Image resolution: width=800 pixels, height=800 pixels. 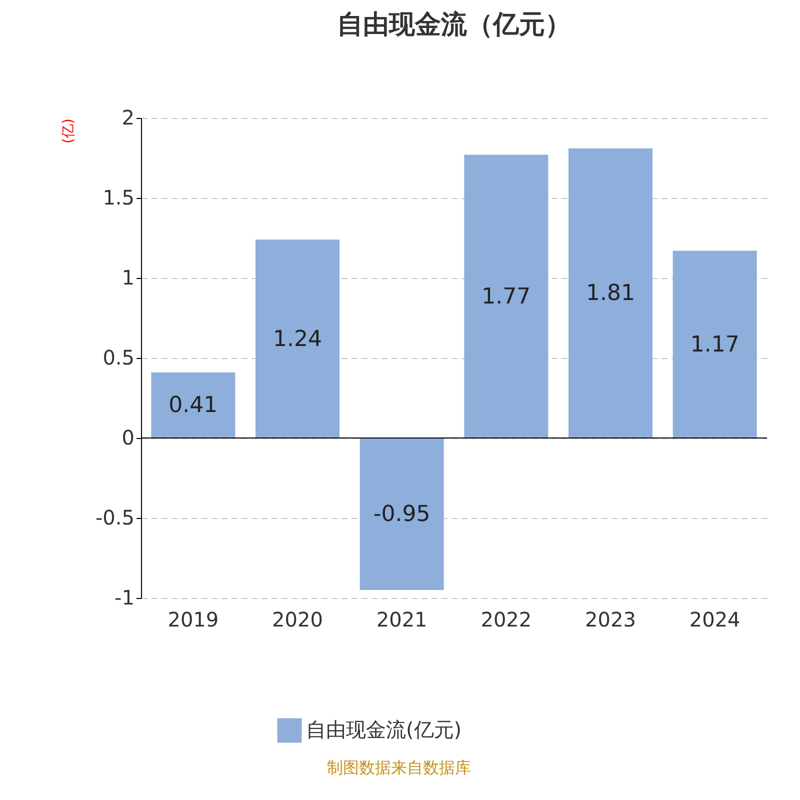 I want to click on data-label: 1.17, so click(x=715, y=345).